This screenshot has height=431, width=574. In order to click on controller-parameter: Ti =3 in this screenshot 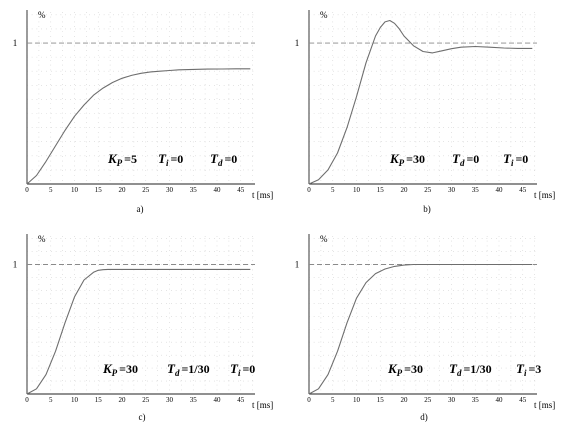, I will do `click(528, 369)`.